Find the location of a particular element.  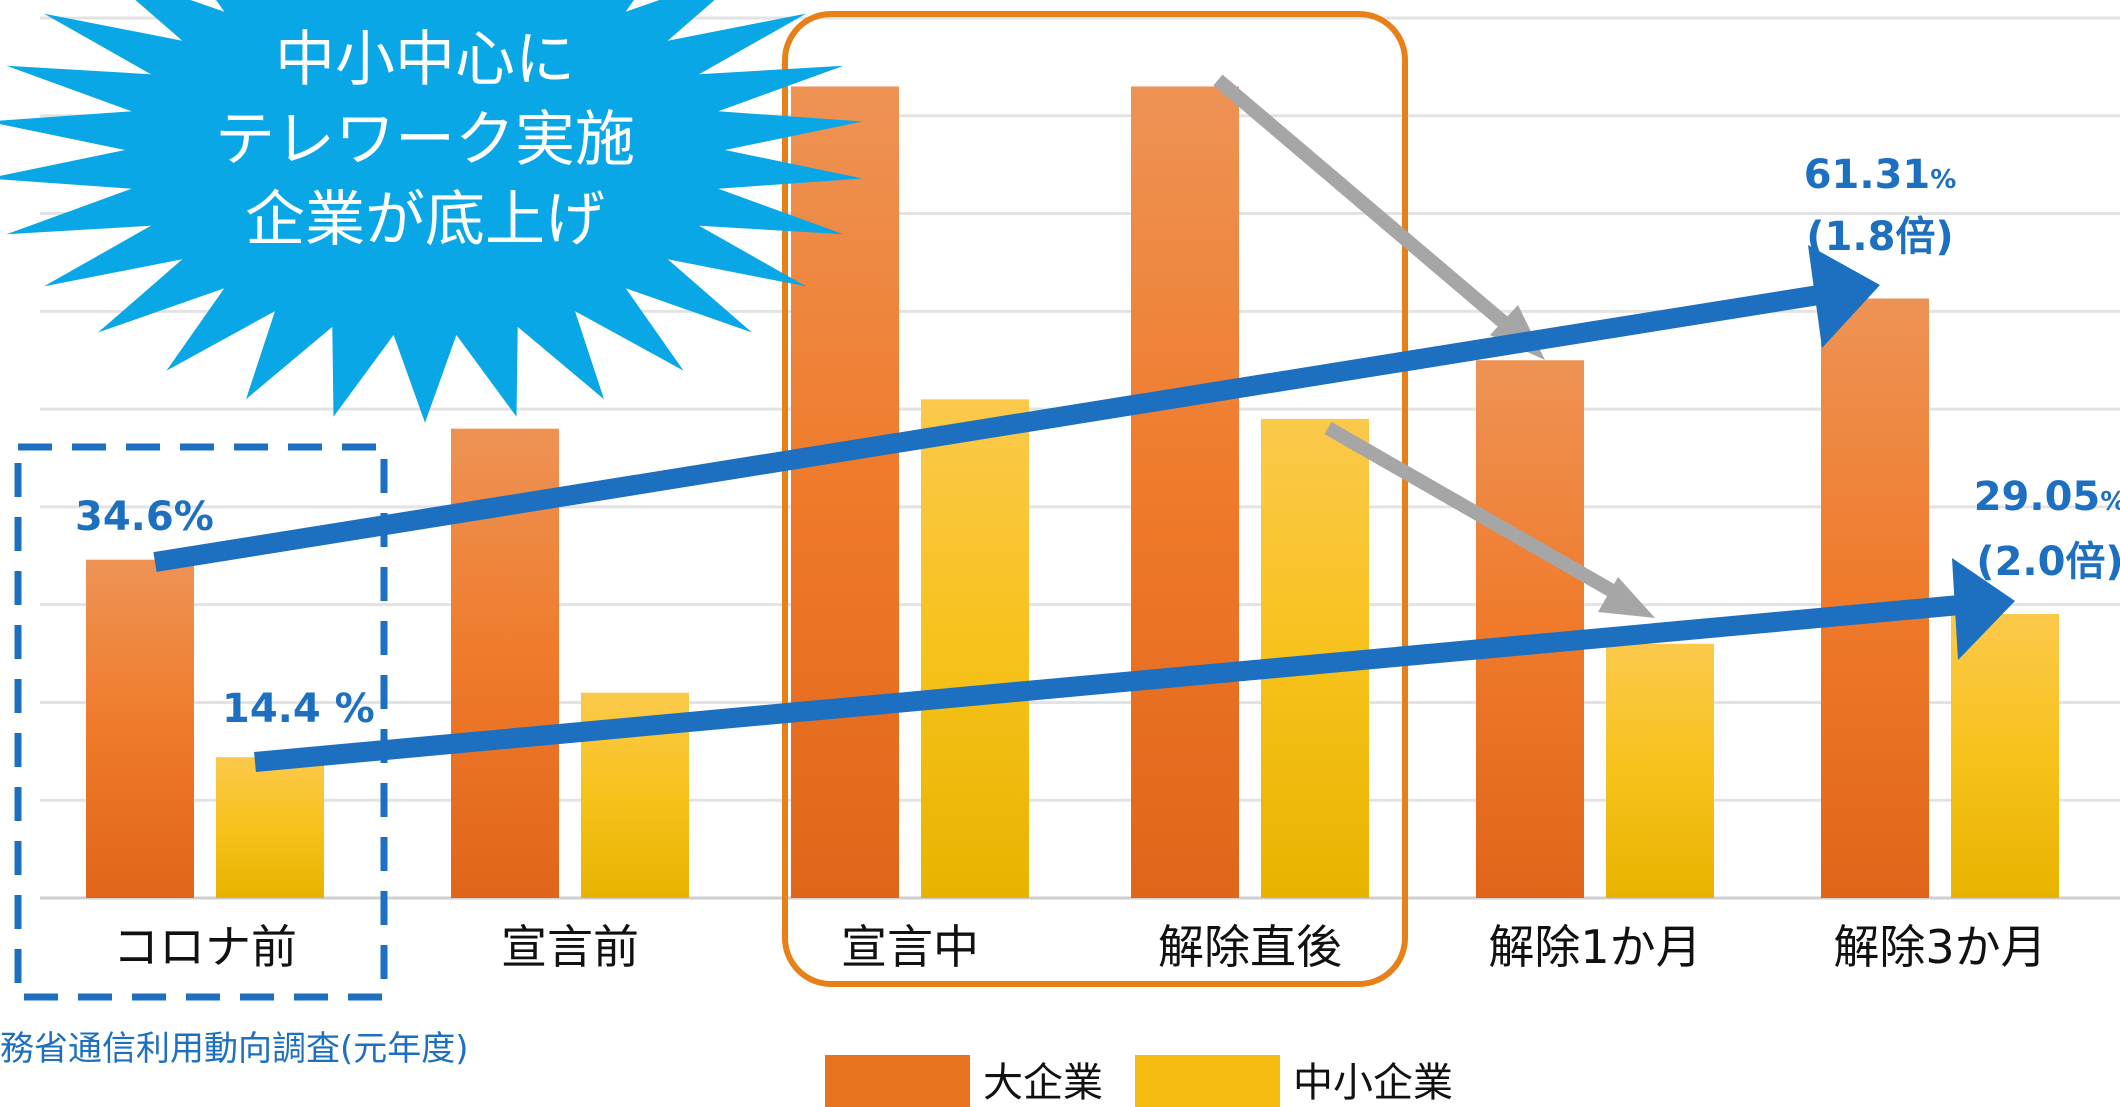

annotation-small-start: 14.4 % is located at coordinates (298, 709).